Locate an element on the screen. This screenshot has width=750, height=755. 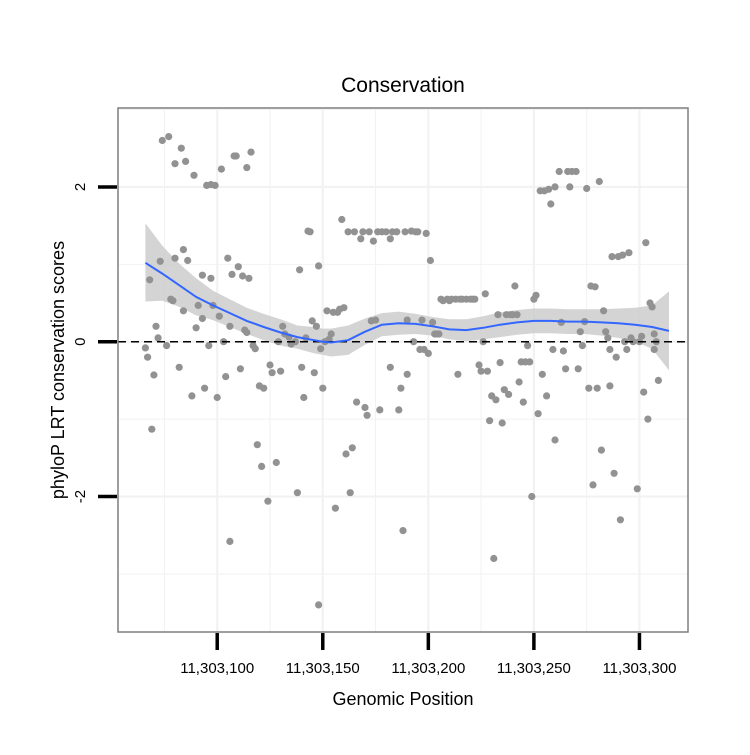
confidence-ribbon is located at coordinates (407, 297).